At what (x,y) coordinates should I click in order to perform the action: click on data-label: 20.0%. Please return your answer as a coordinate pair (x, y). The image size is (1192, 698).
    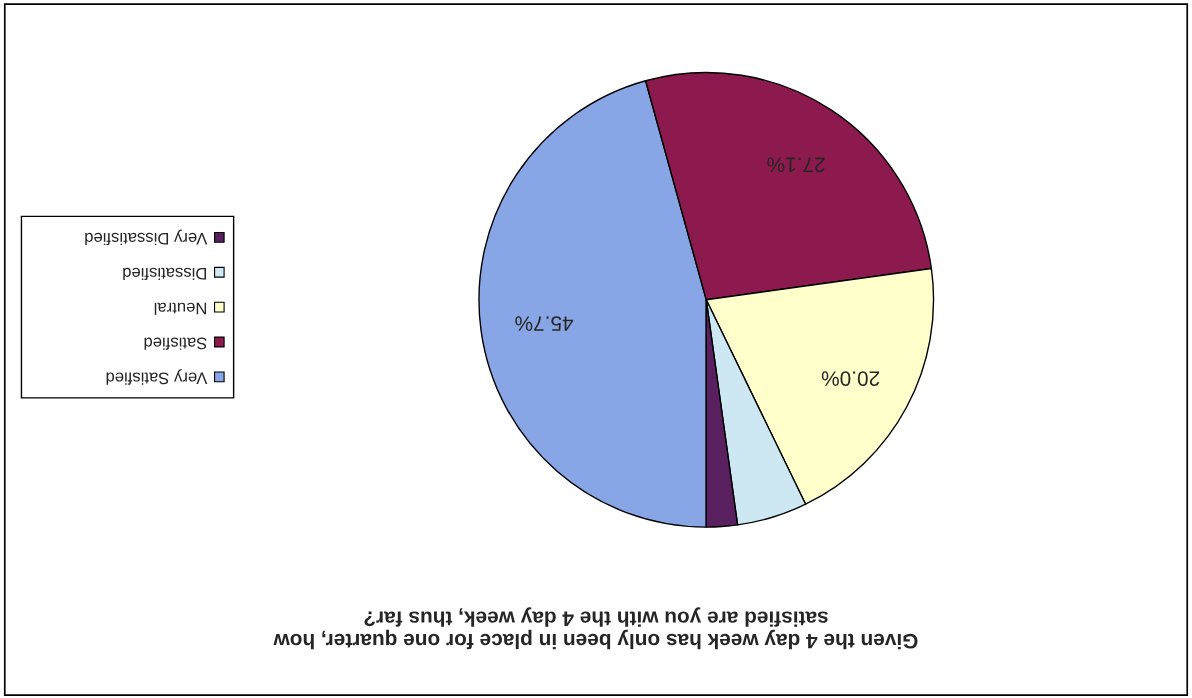
    Looking at the image, I should click on (850, 378).